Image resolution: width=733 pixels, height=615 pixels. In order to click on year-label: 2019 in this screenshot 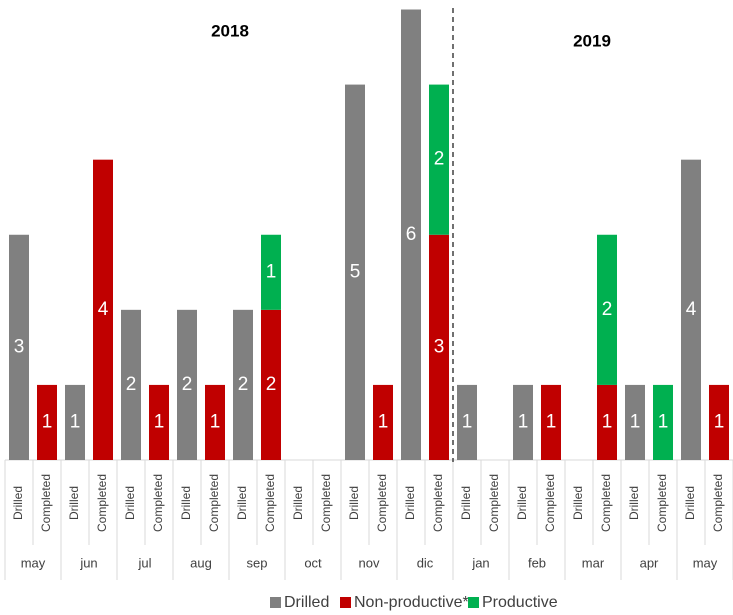, I will do `click(592, 40)`.